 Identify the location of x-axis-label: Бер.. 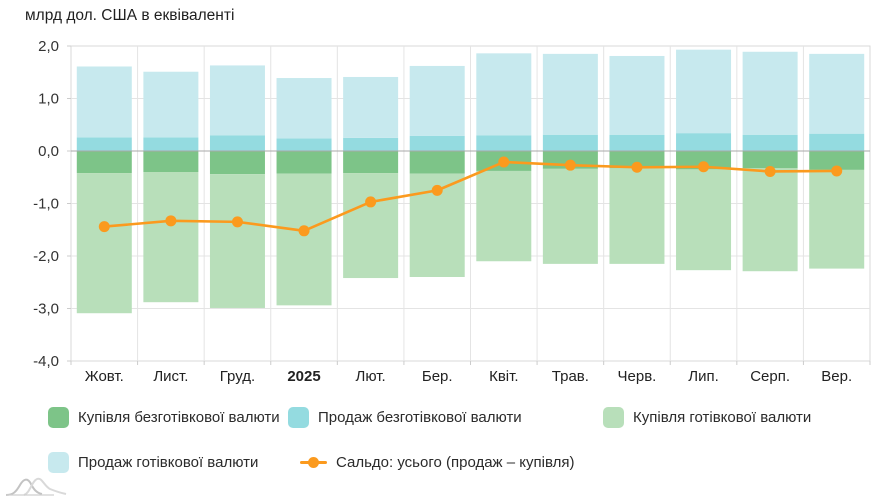
(437, 376).